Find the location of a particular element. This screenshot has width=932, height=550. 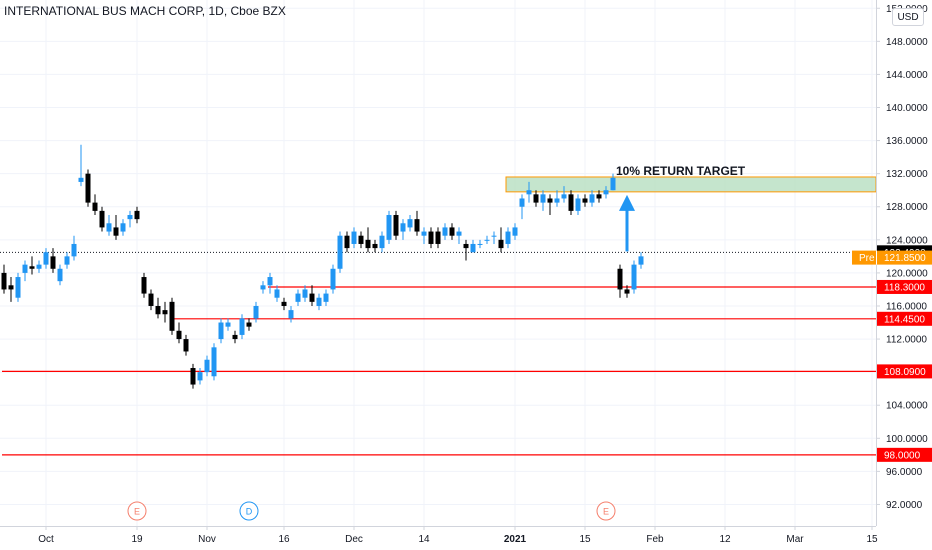

y-tick-label: 116.0000 is located at coordinates (906, 306).